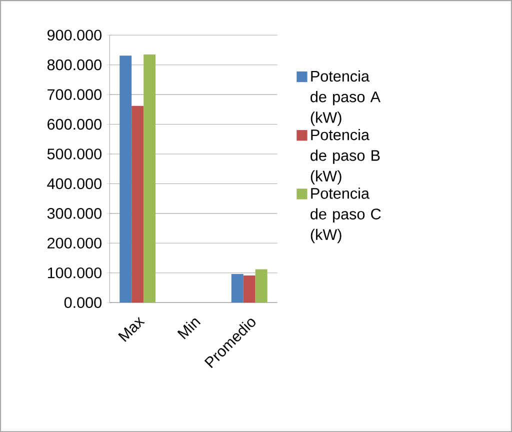 The image size is (512, 432). Describe the element at coordinates (83, 302) in the screenshot. I see `y-tick-label: 0.000` at that location.